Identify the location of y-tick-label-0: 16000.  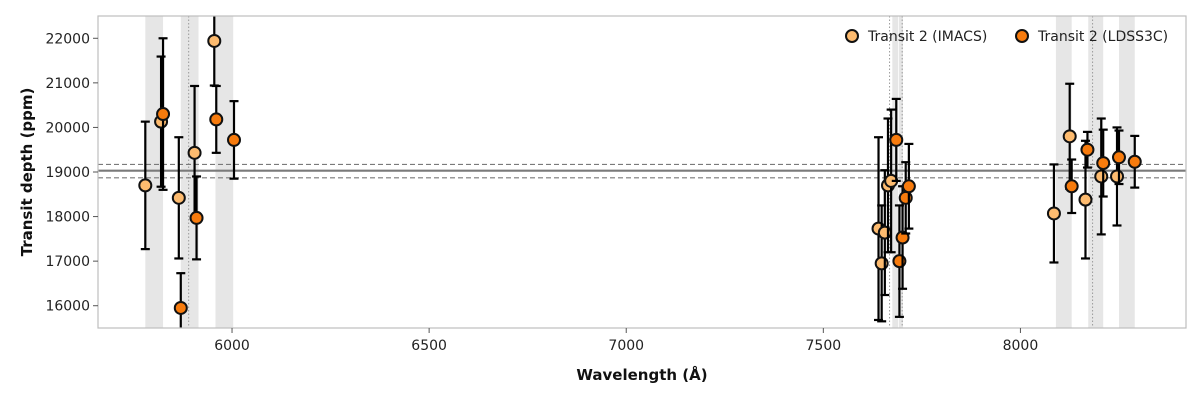
(67, 307).